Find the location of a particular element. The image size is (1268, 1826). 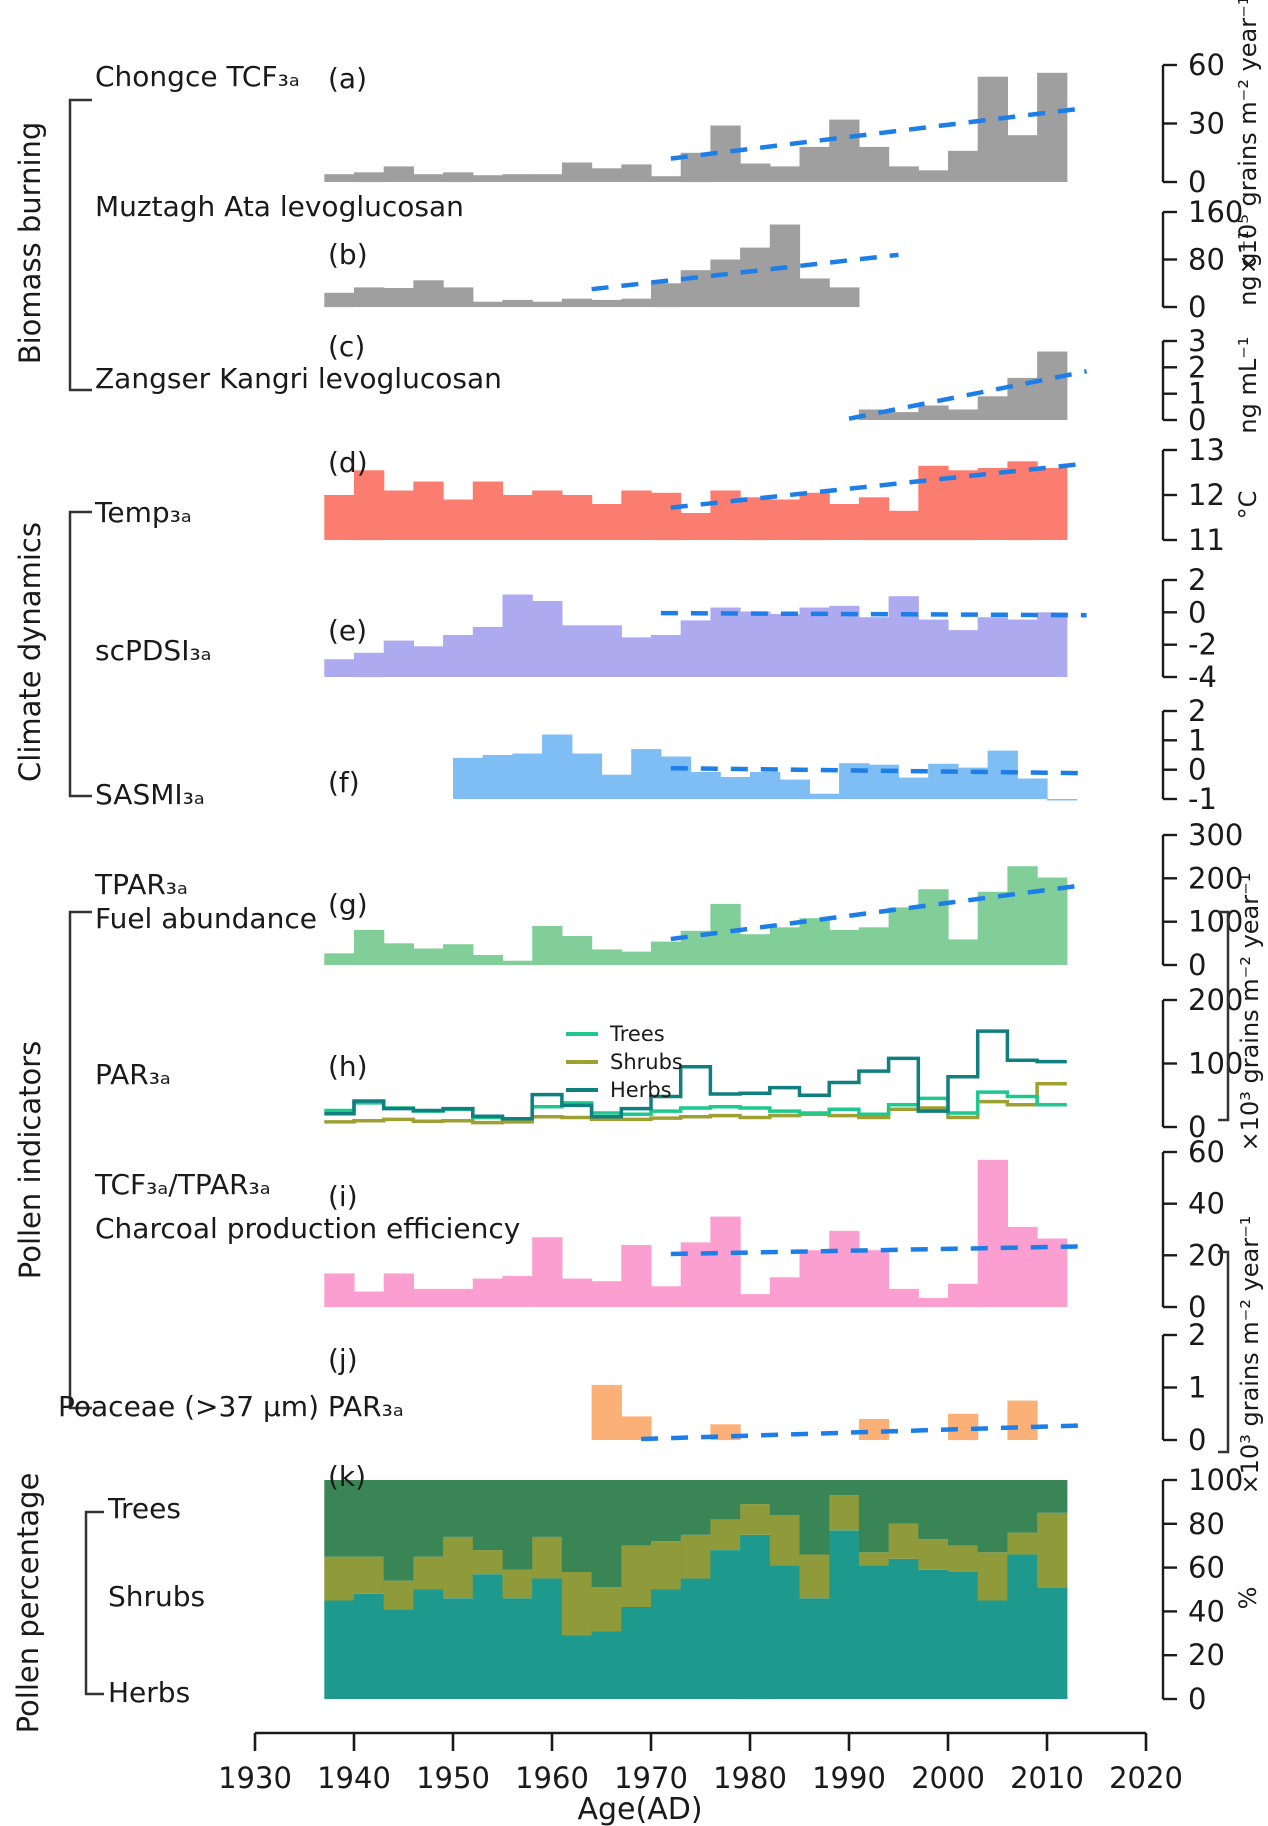

panel-a-plot is located at coordinates (705, 127).